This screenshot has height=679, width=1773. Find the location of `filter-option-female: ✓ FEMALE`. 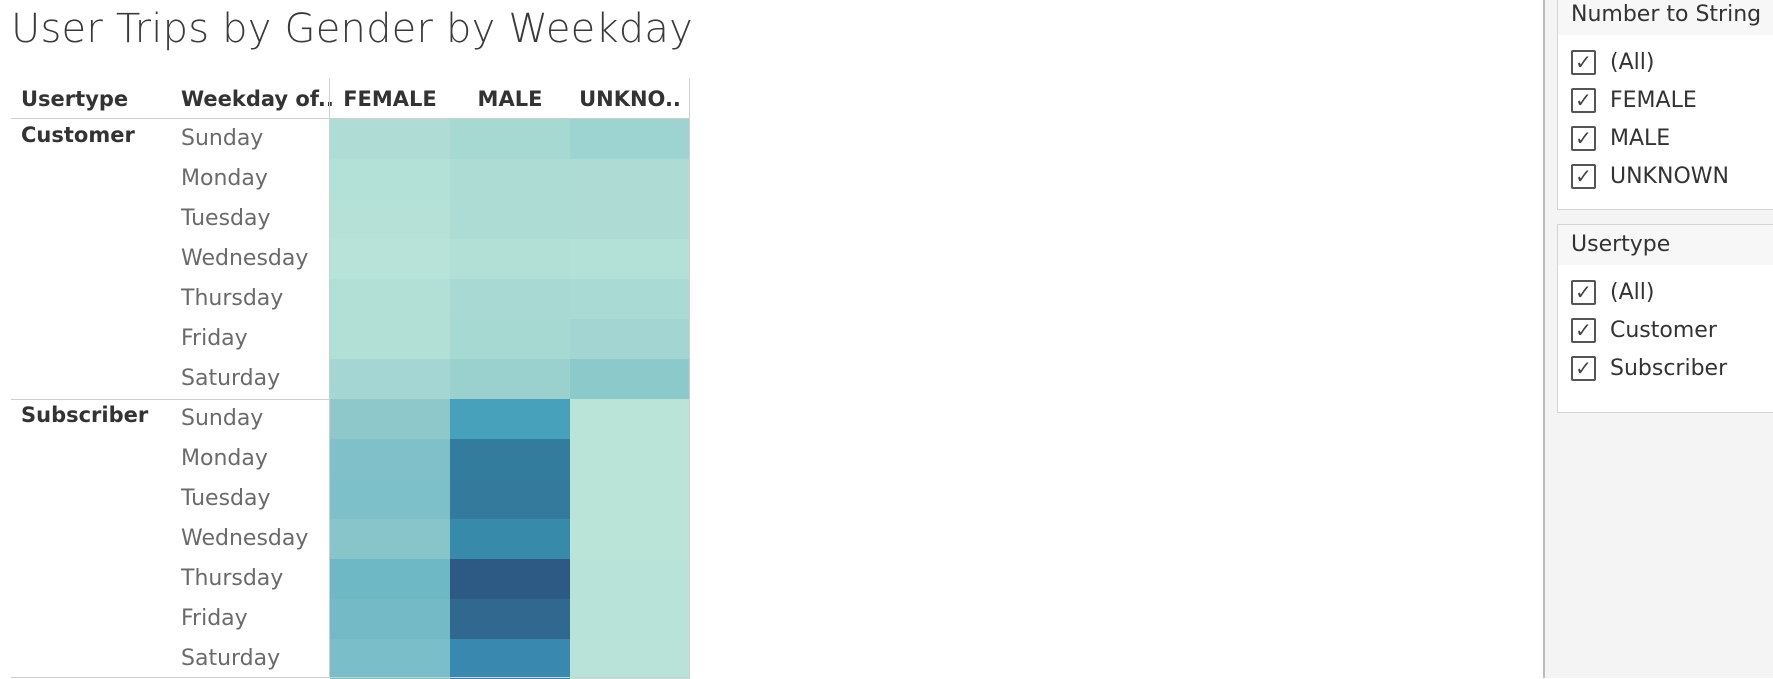

filter-option-female: ✓ FEMALE is located at coordinates (1665, 100).